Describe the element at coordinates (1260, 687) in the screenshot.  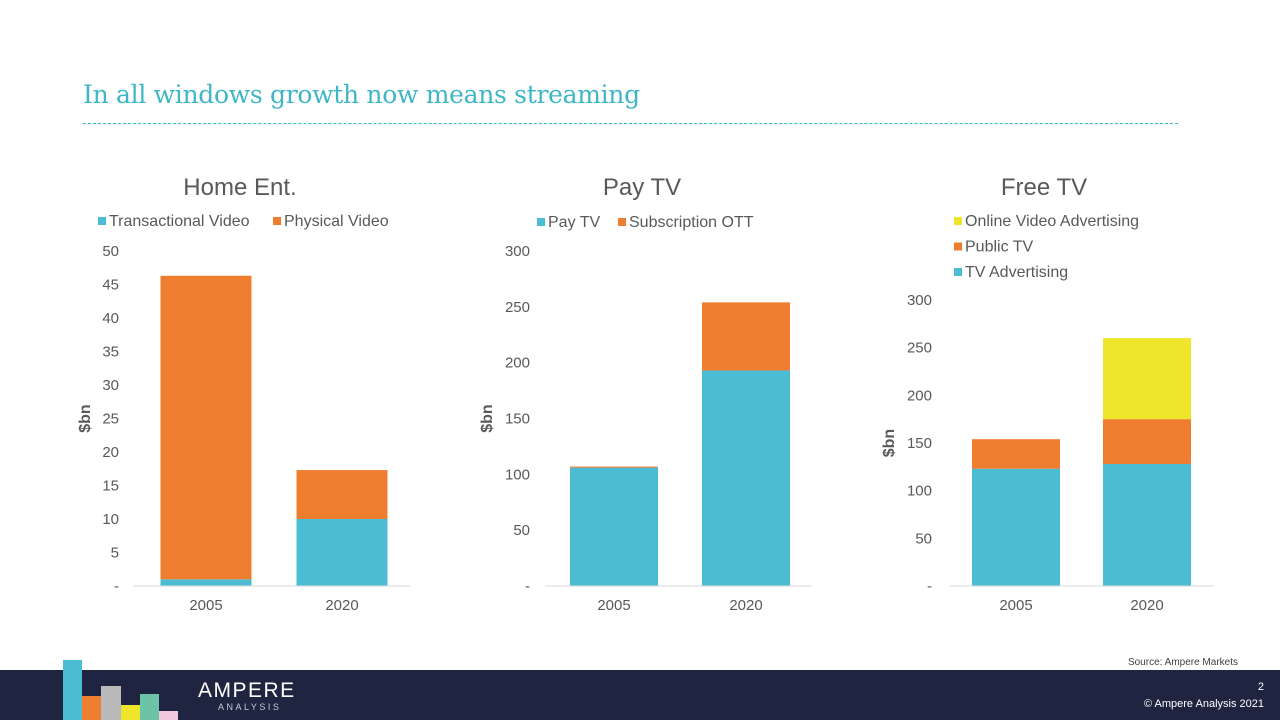
I see `page-number: 2` at that location.